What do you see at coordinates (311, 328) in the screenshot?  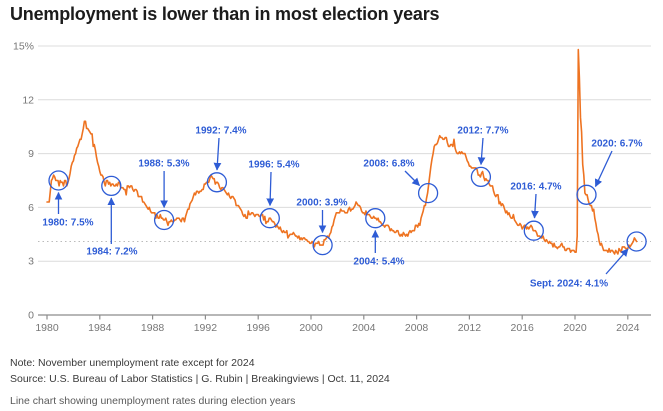 I see `x-axis-label: 2000` at bounding box center [311, 328].